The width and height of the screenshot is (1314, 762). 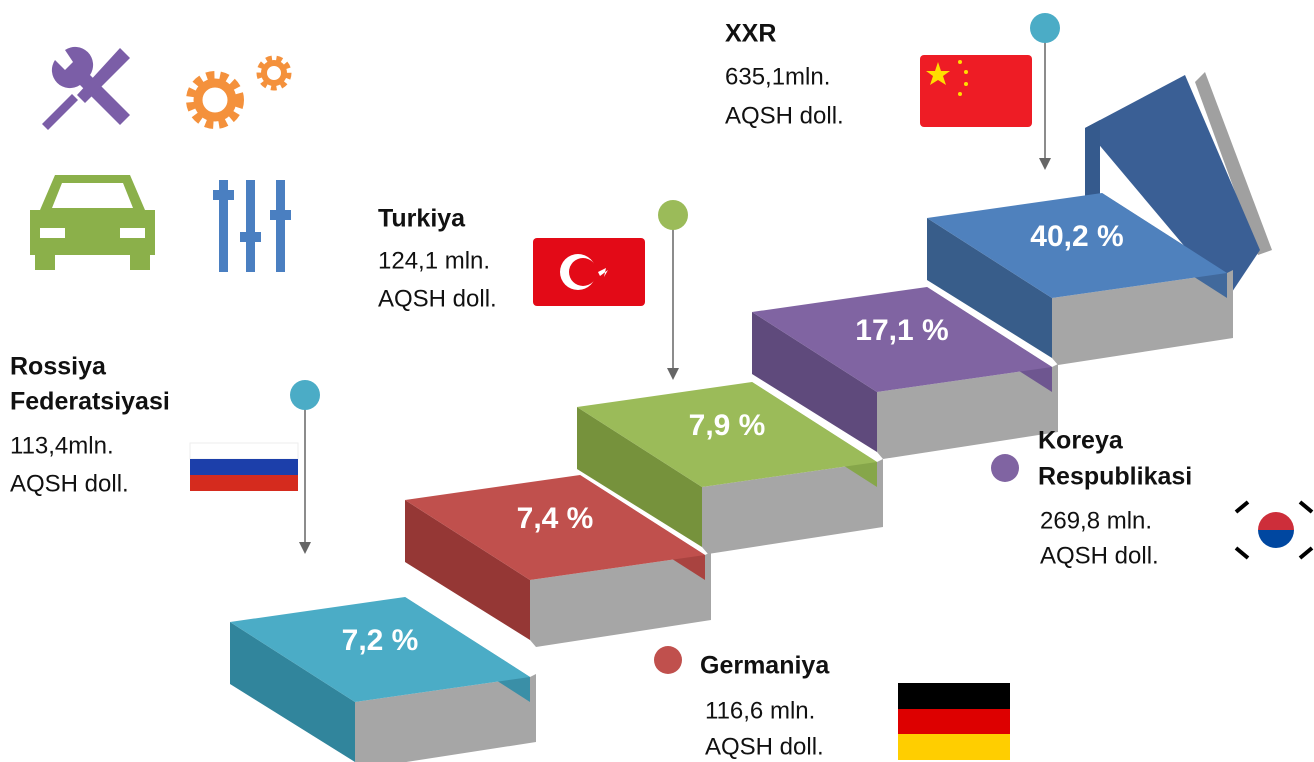 I want to click on sliders-icon, so click(x=252, y=226).